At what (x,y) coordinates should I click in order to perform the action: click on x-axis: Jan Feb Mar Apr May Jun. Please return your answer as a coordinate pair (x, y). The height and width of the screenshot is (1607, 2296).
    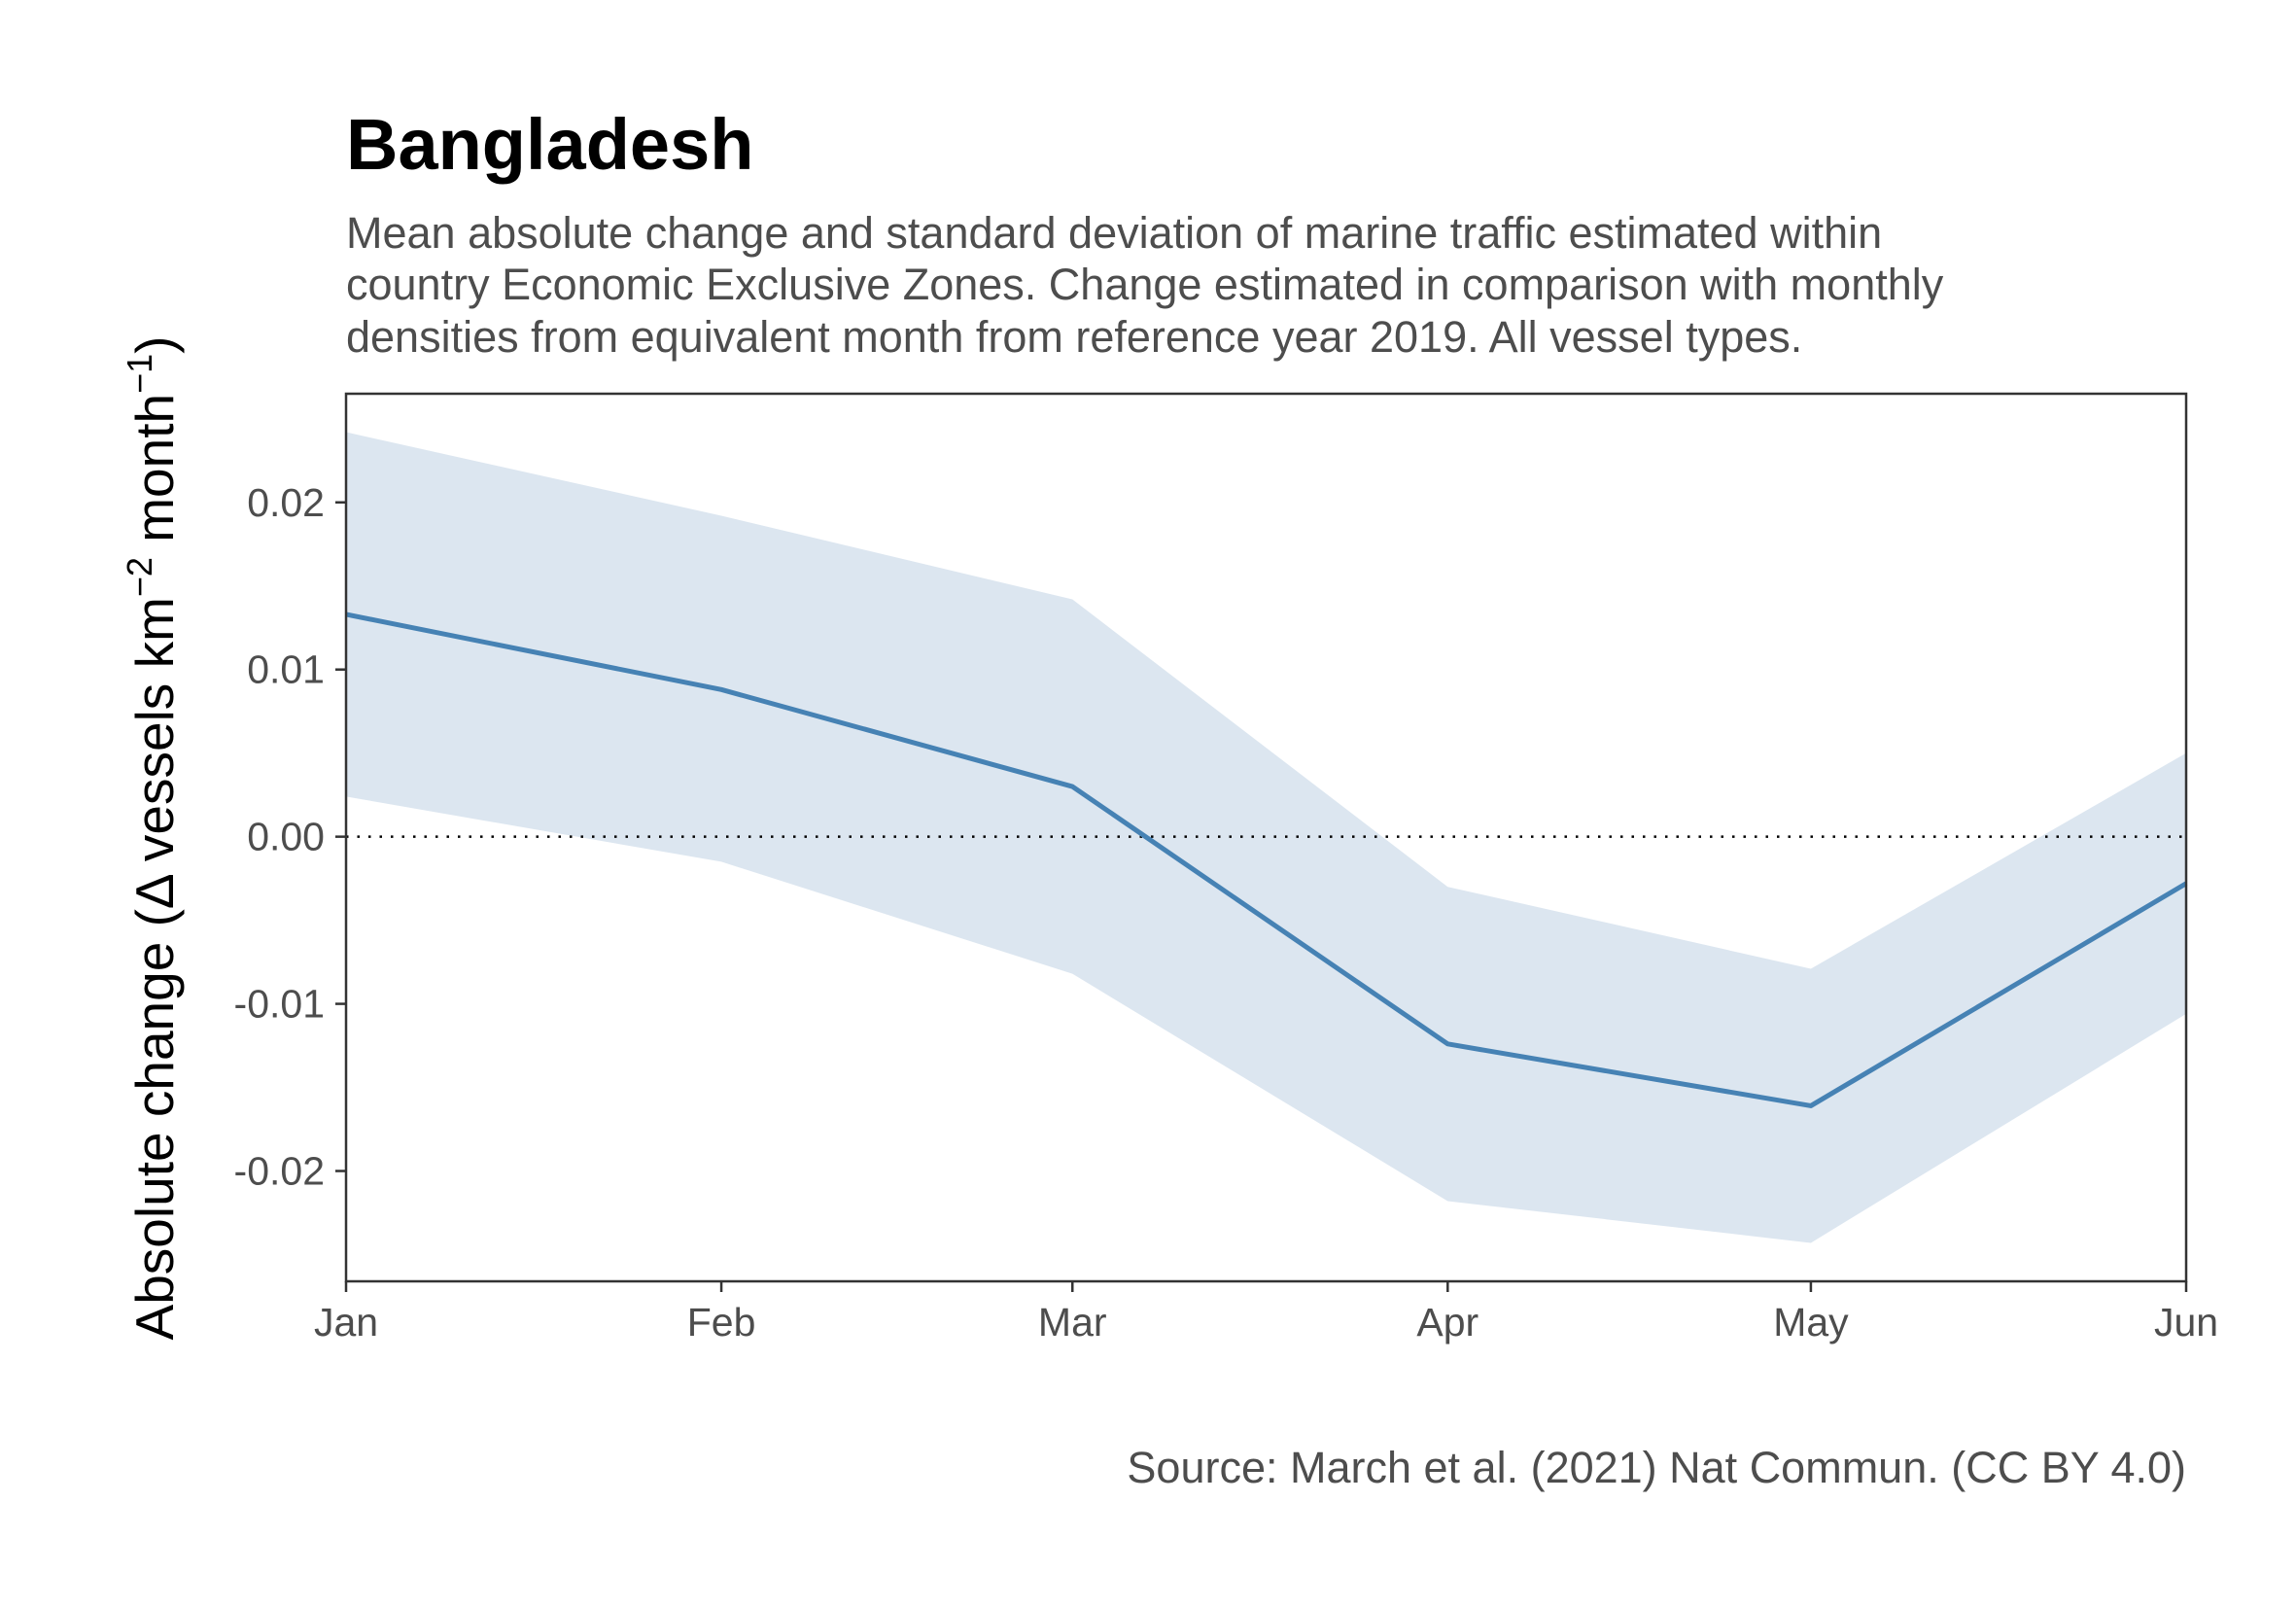
    Looking at the image, I should click on (1266, 1313).